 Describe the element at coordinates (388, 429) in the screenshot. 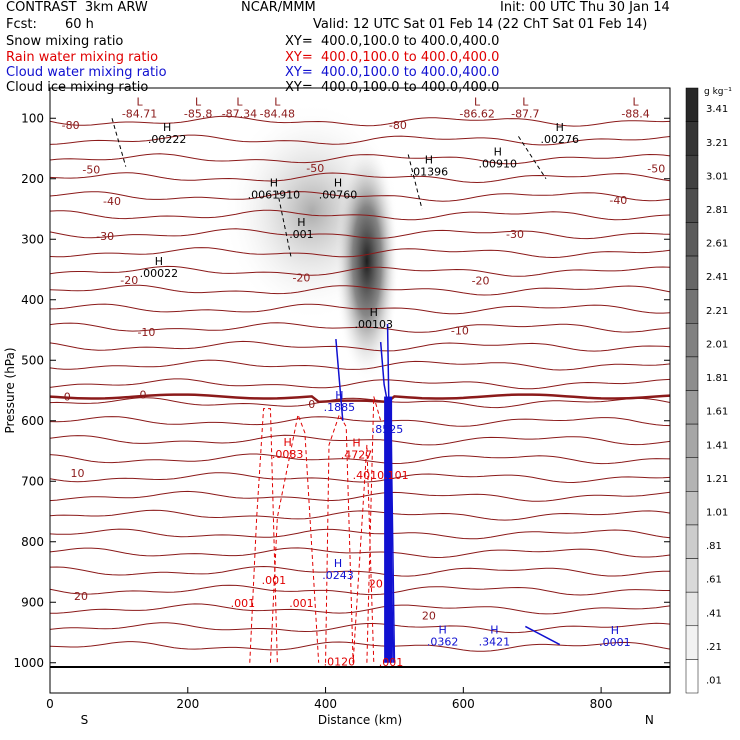

I see `extremum-value: .8525` at that location.